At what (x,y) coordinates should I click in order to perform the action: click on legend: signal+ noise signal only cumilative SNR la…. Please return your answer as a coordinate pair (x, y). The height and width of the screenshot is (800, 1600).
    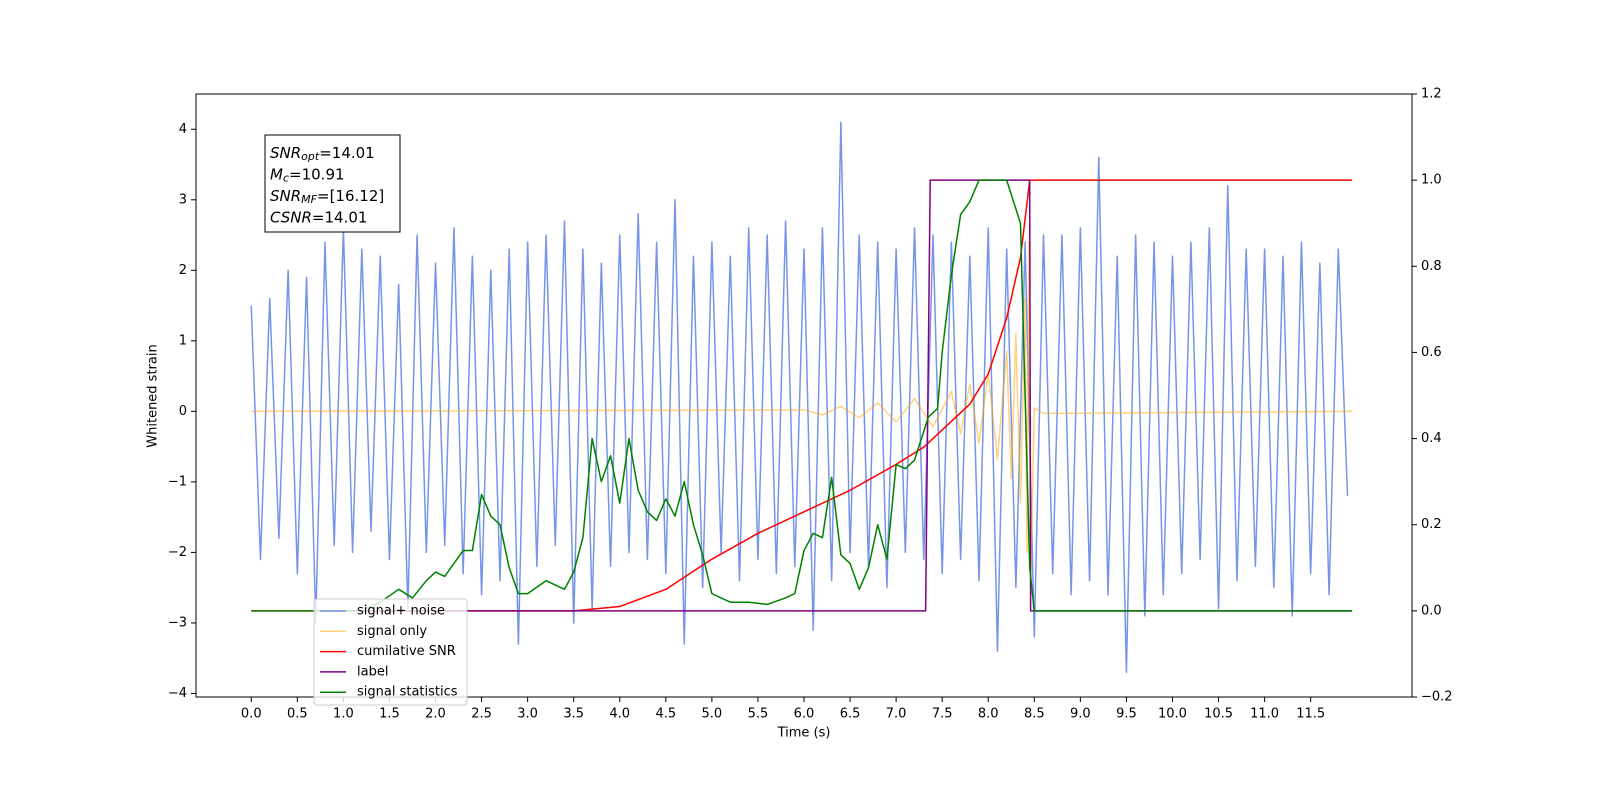
    Looking at the image, I should click on (390, 652).